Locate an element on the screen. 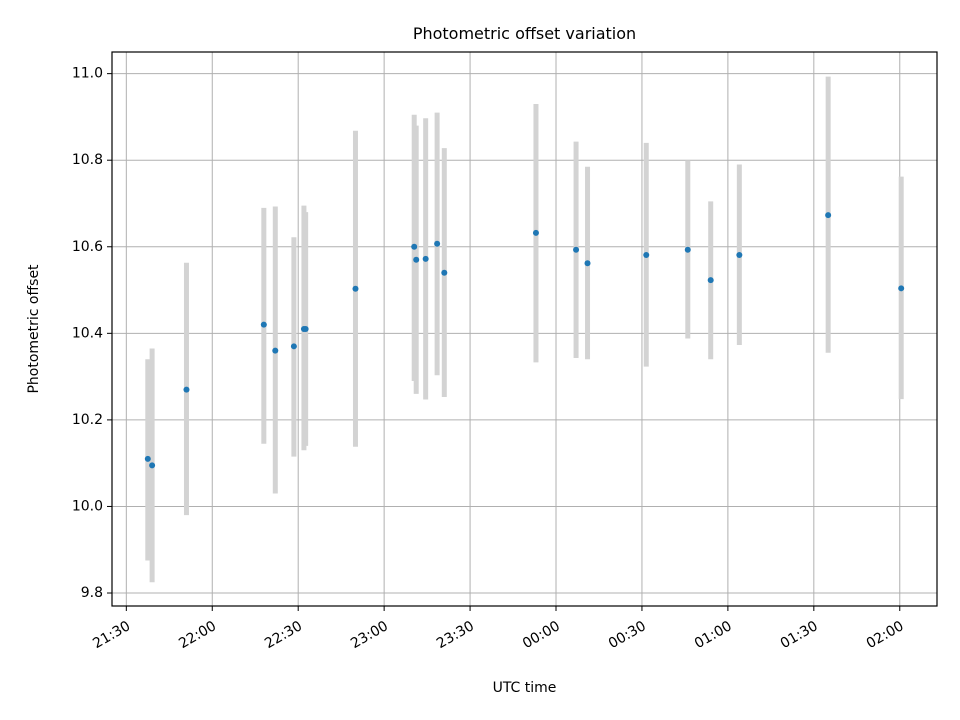 The height and width of the screenshot is (720, 960). y-tick-label: 9.8 is located at coordinates (92, 593).